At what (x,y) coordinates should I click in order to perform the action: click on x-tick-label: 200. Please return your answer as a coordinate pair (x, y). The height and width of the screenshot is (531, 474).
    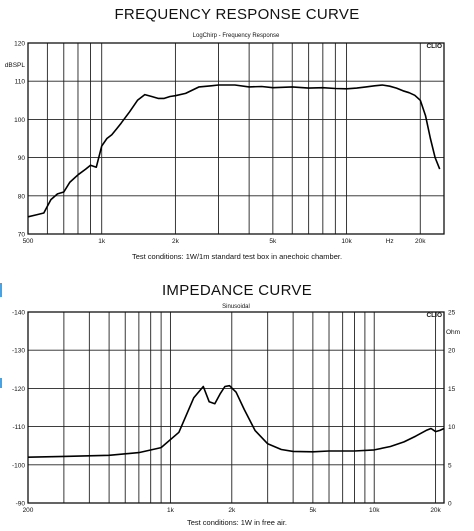
    Looking at the image, I should click on (28, 510).